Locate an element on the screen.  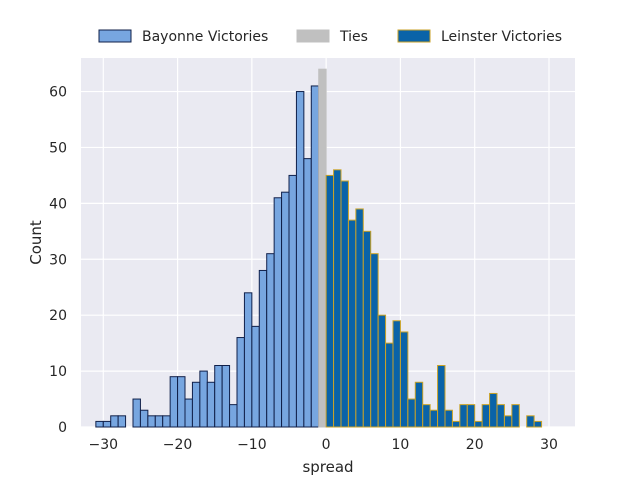
y-tick-label: 30 is located at coordinates (58, 260).